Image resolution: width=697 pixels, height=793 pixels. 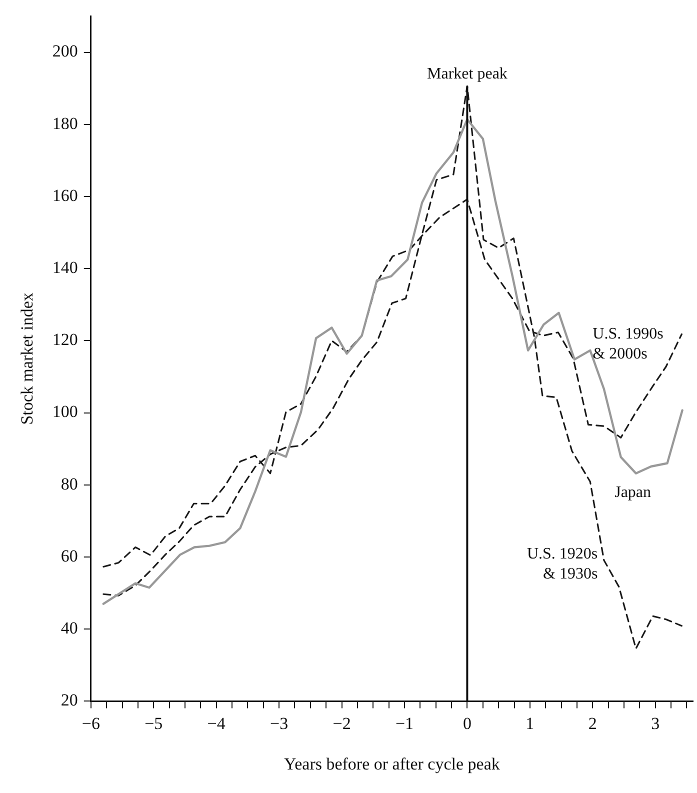 I want to click on series-label: U.S. 1920s & 1930s, so click(x=562, y=563).